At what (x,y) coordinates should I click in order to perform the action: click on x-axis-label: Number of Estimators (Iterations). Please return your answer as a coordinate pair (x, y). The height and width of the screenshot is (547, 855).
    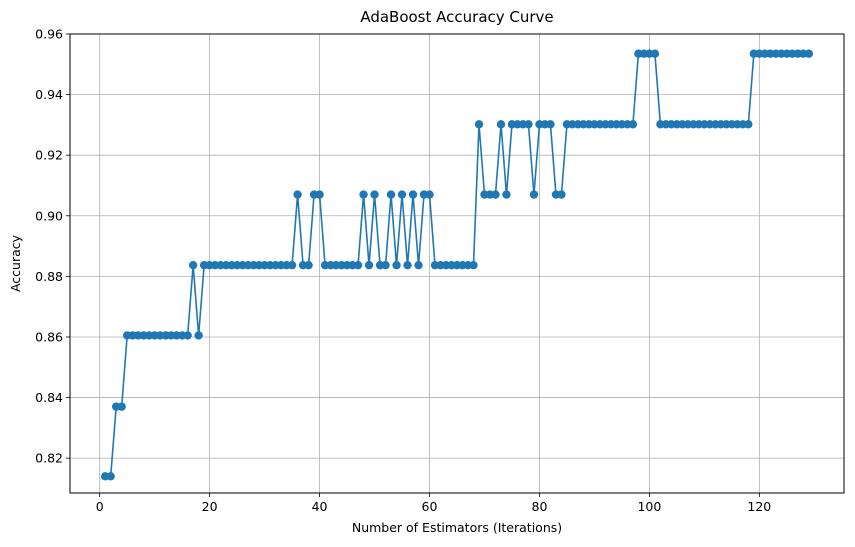
    Looking at the image, I should click on (457, 527).